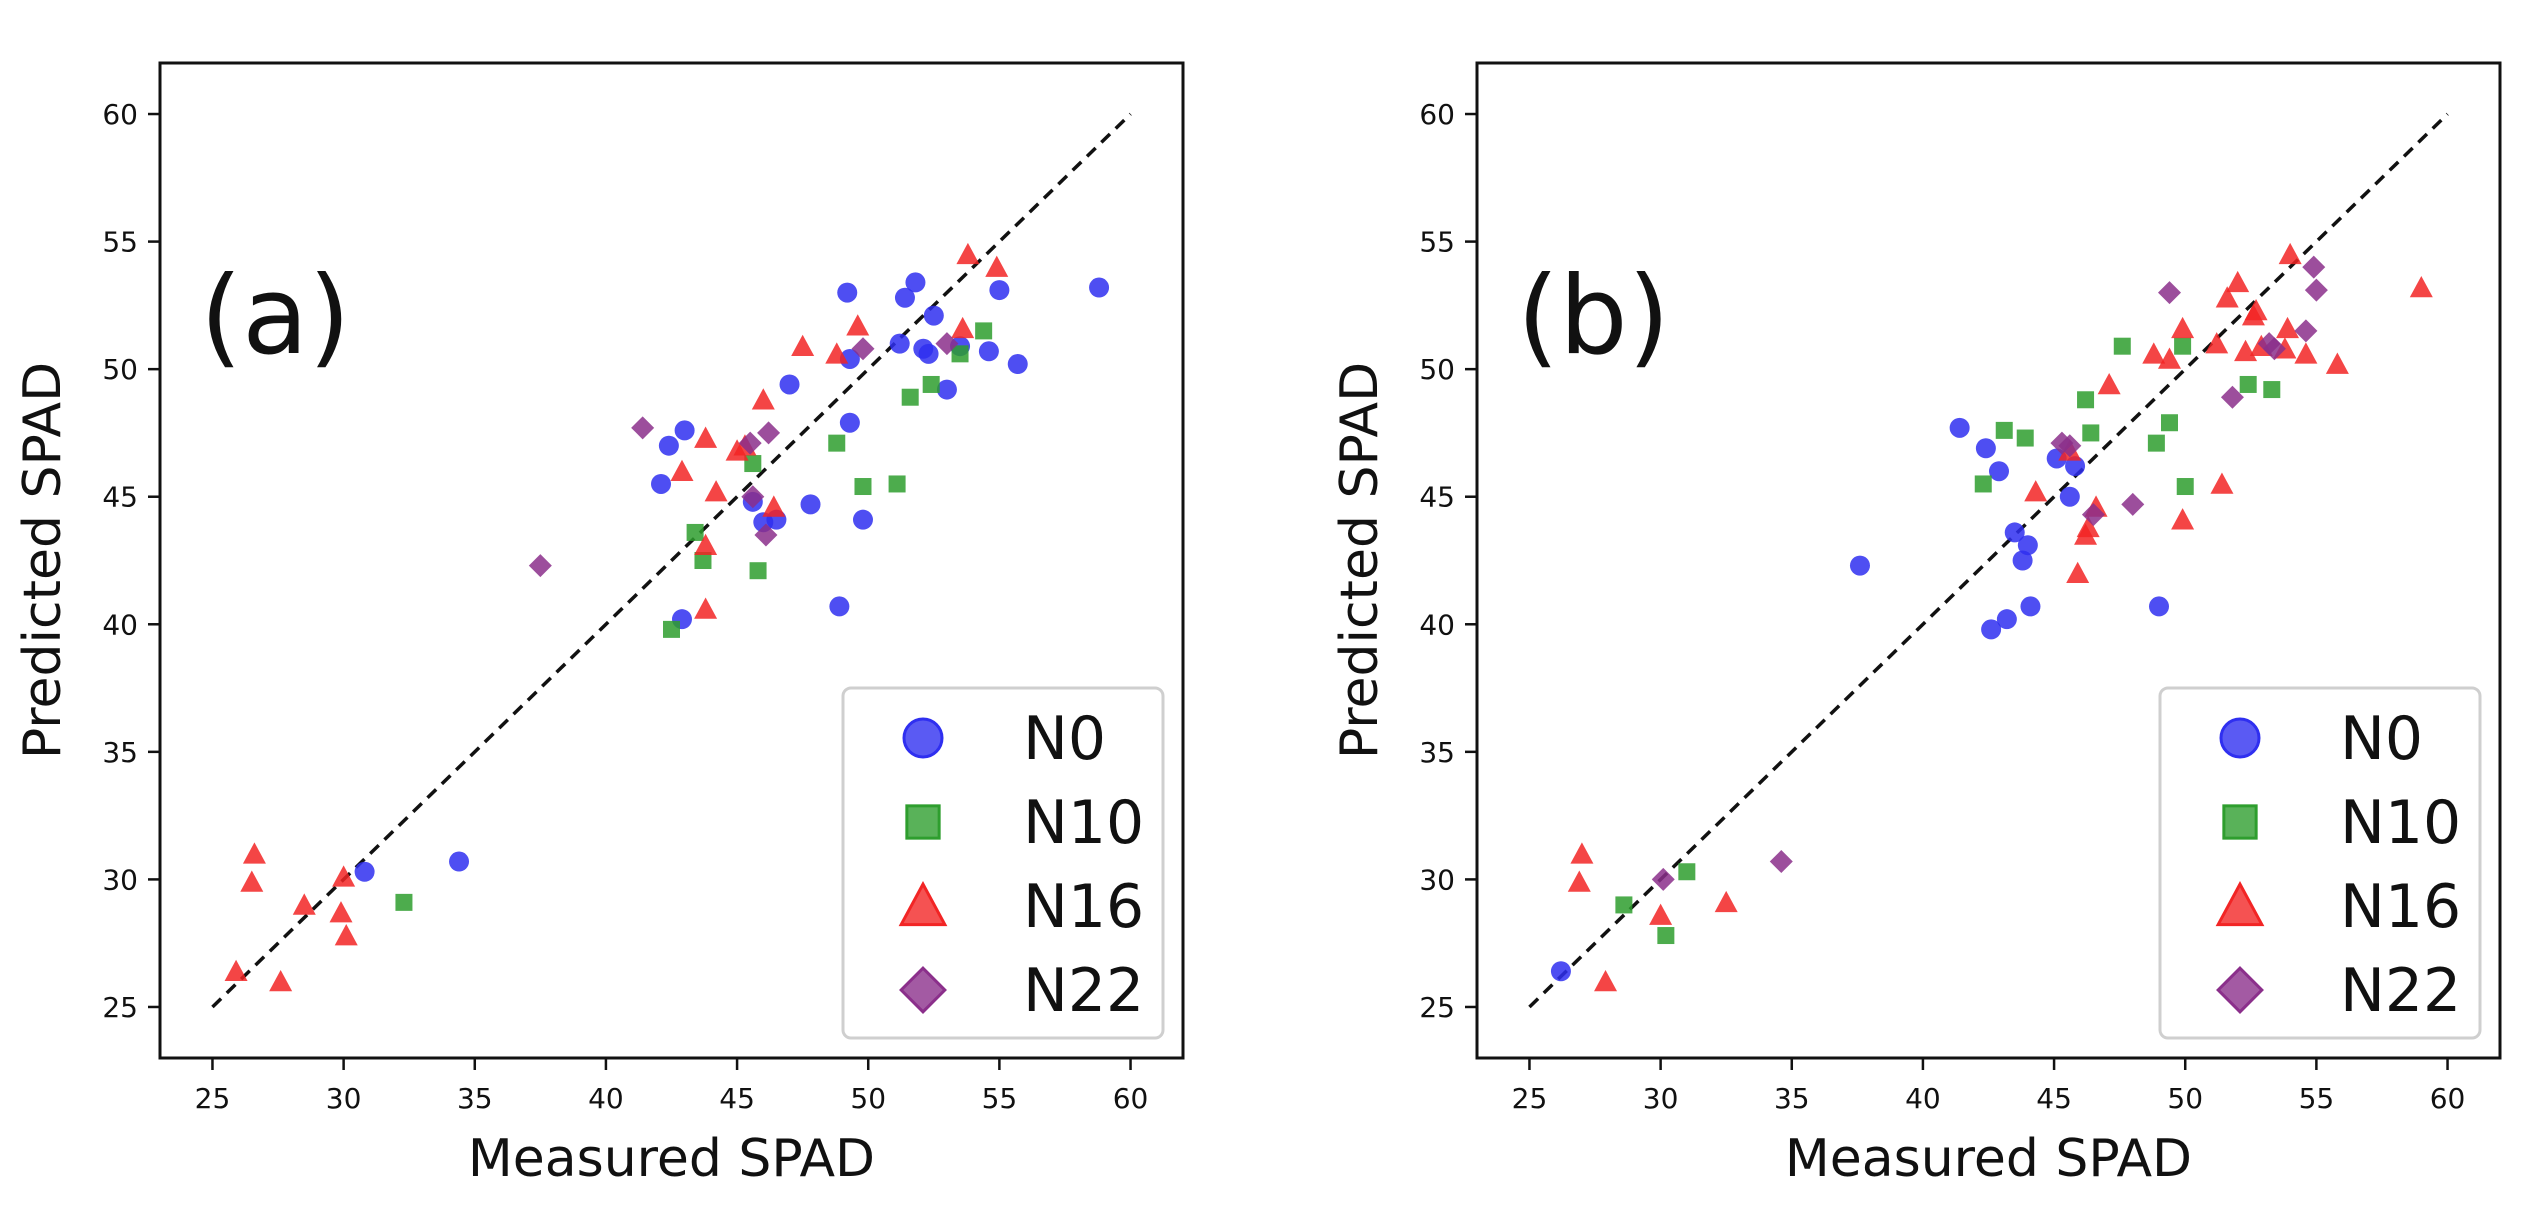 This screenshot has height=1213, width=2541. I want to click on x-tick-label: 50, so click(868, 1098).